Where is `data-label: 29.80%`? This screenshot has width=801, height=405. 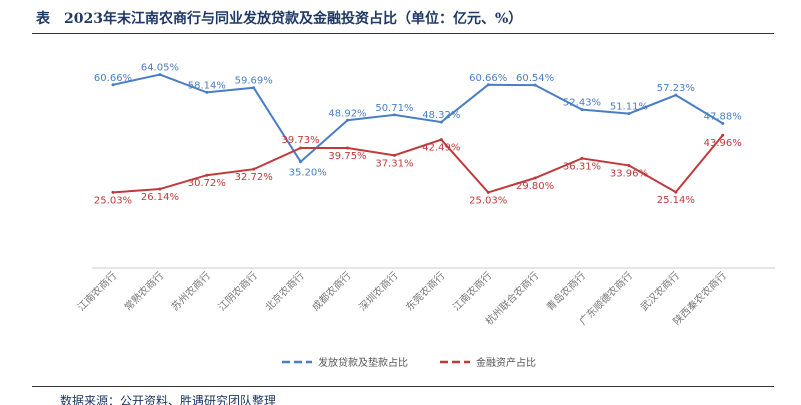
data-label: 29.80% is located at coordinates (535, 186).